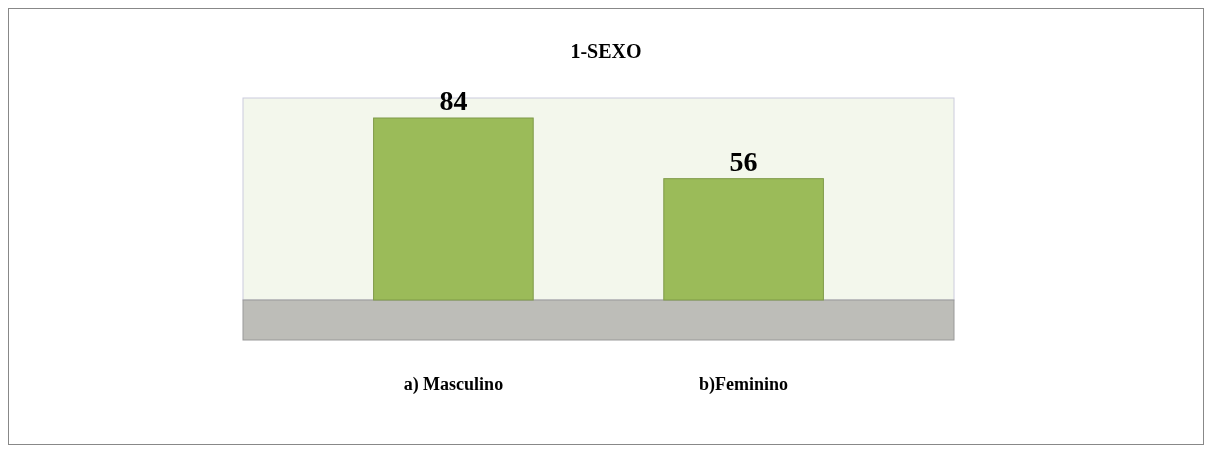  I want to click on x-tick-label: b)Feminino, so click(744, 384).